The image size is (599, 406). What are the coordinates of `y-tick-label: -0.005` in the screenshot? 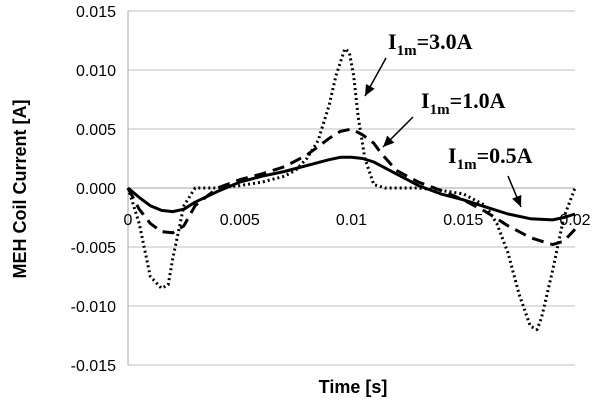 It's located at (93, 248).